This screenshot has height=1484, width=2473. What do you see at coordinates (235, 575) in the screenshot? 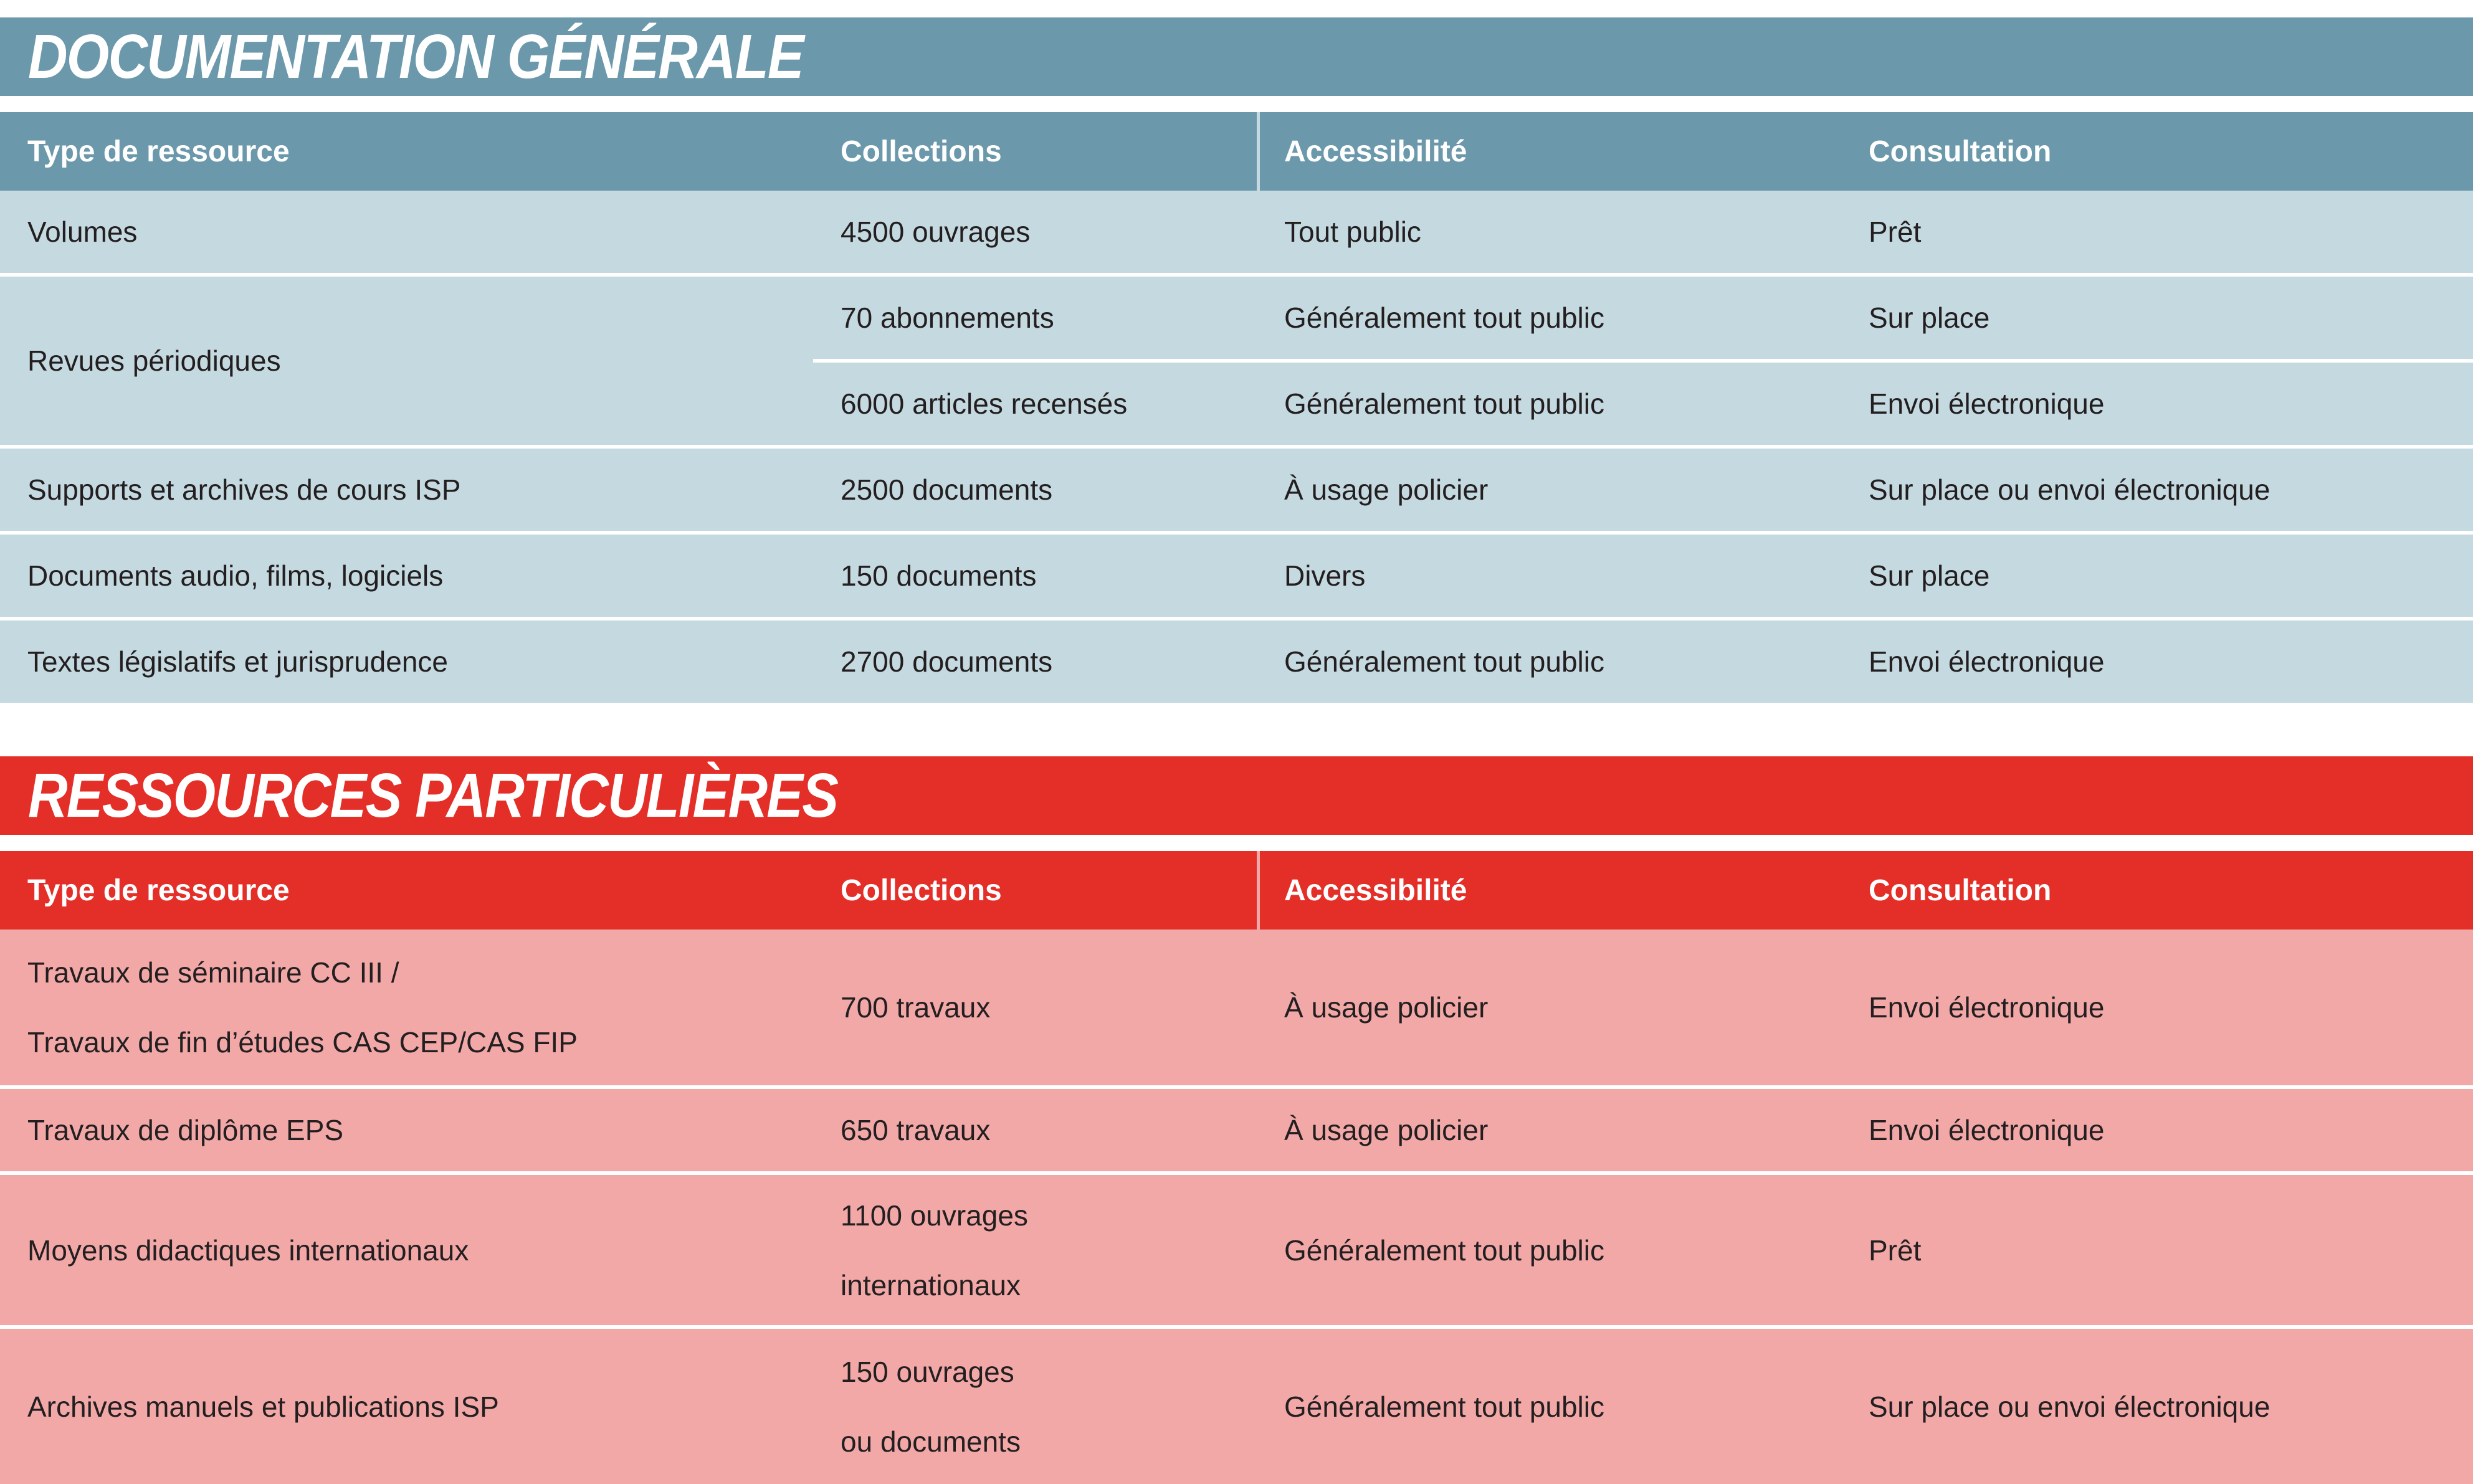
I see `cell-type: Documents audio, films, logiciels` at bounding box center [235, 575].